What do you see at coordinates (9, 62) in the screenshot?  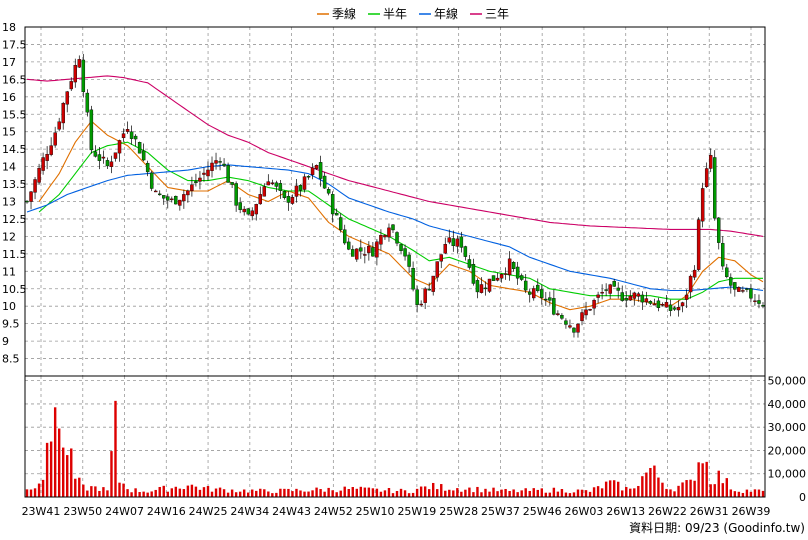 I see `price-tick-label-2: 17` at bounding box center [9, 62].